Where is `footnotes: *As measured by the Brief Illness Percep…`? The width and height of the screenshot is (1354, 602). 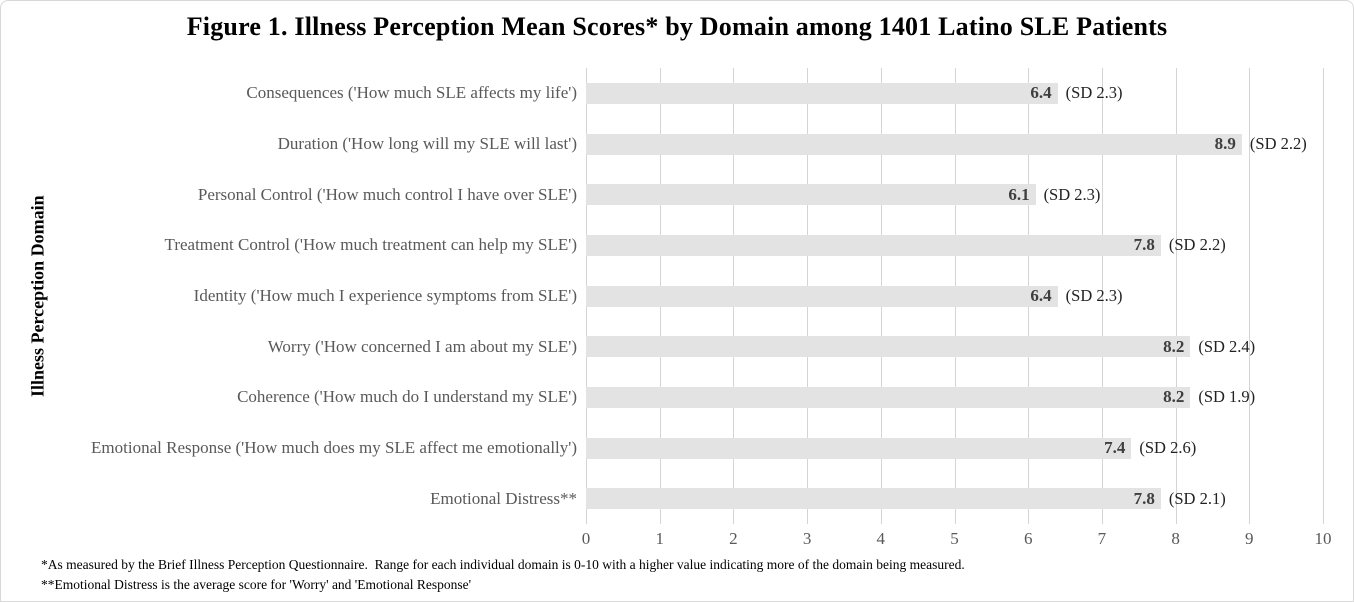
footnotes: *As measured by the Brief Illness Percep… is located at coordinates (503, 575).